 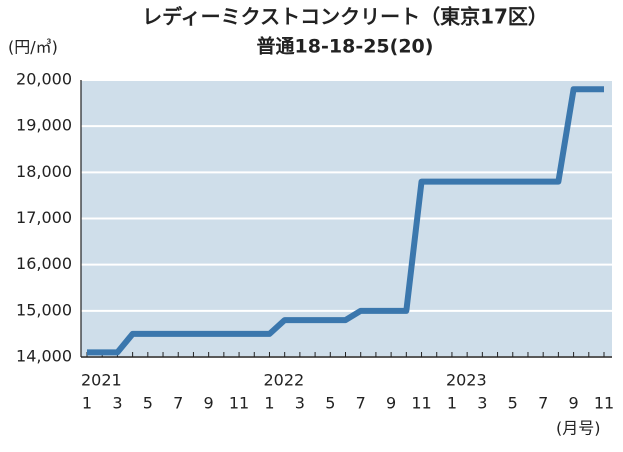 I want to click on y-tick-label: 14,000, so click(x=44, y=356).